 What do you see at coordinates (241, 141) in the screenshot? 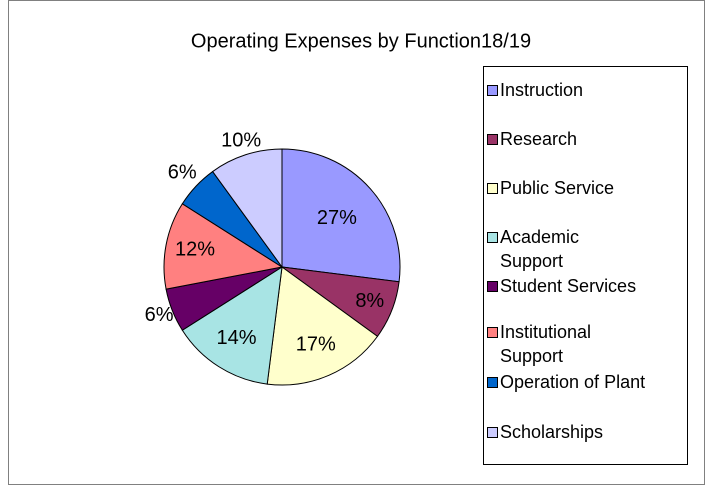
I see `slice-label: 10%` at bounding box center [241, 141].